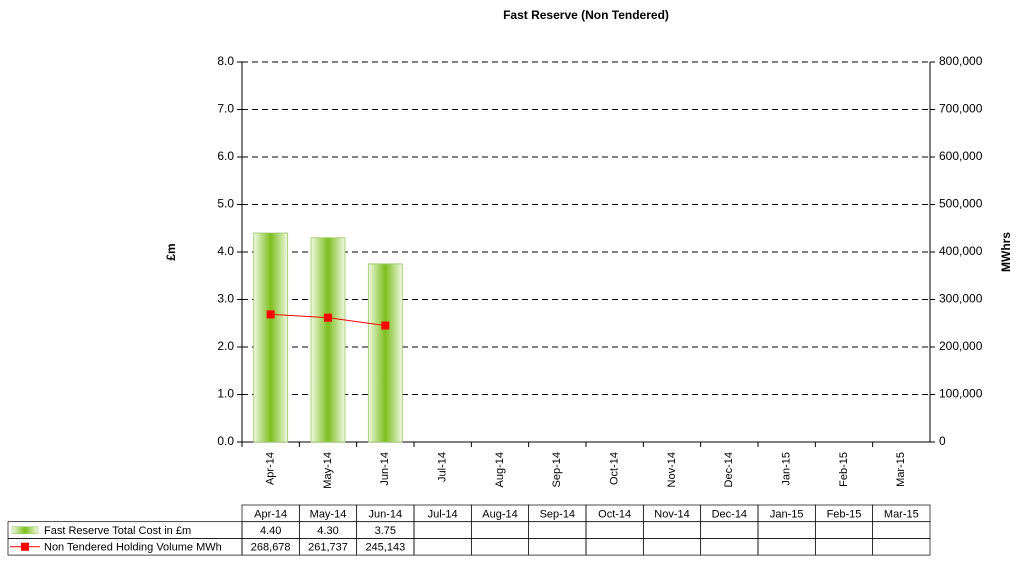  Describe the element at coordinates (615, 468) in the screenshot. I see `x-tick-label: Oct-14` at that location.